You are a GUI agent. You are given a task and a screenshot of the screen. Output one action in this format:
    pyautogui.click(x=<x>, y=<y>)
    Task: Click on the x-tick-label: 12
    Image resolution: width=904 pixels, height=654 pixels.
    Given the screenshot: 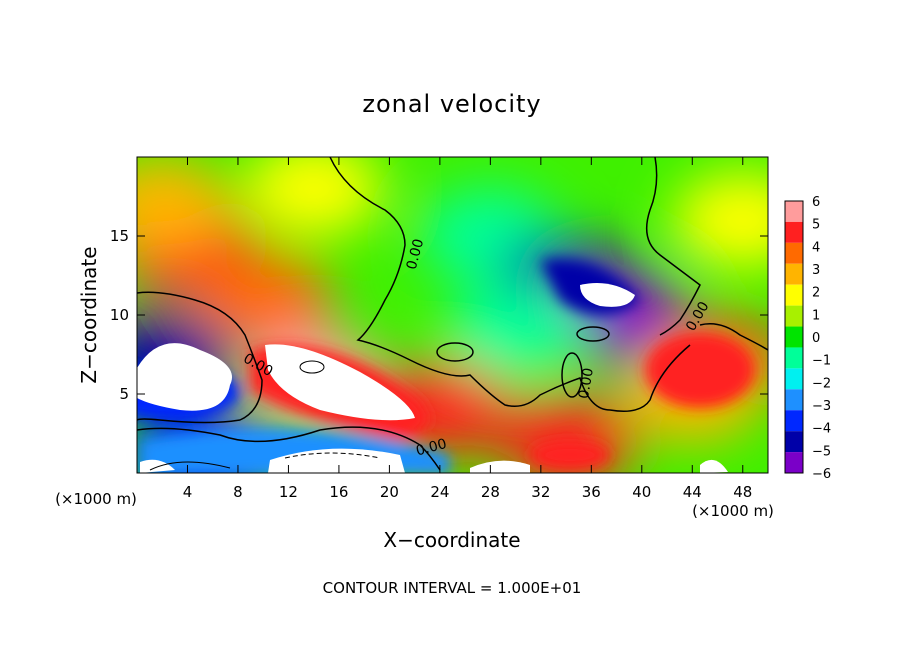 What is the action you would take?
    pyautogui.click(x=288, y=492)
    